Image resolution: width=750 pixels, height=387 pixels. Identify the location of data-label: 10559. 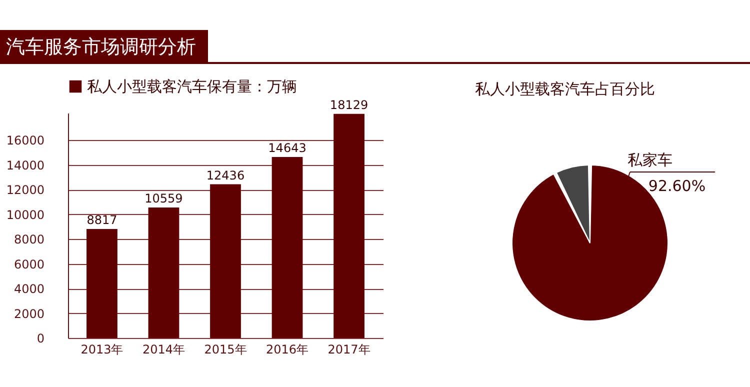
(163, 198).